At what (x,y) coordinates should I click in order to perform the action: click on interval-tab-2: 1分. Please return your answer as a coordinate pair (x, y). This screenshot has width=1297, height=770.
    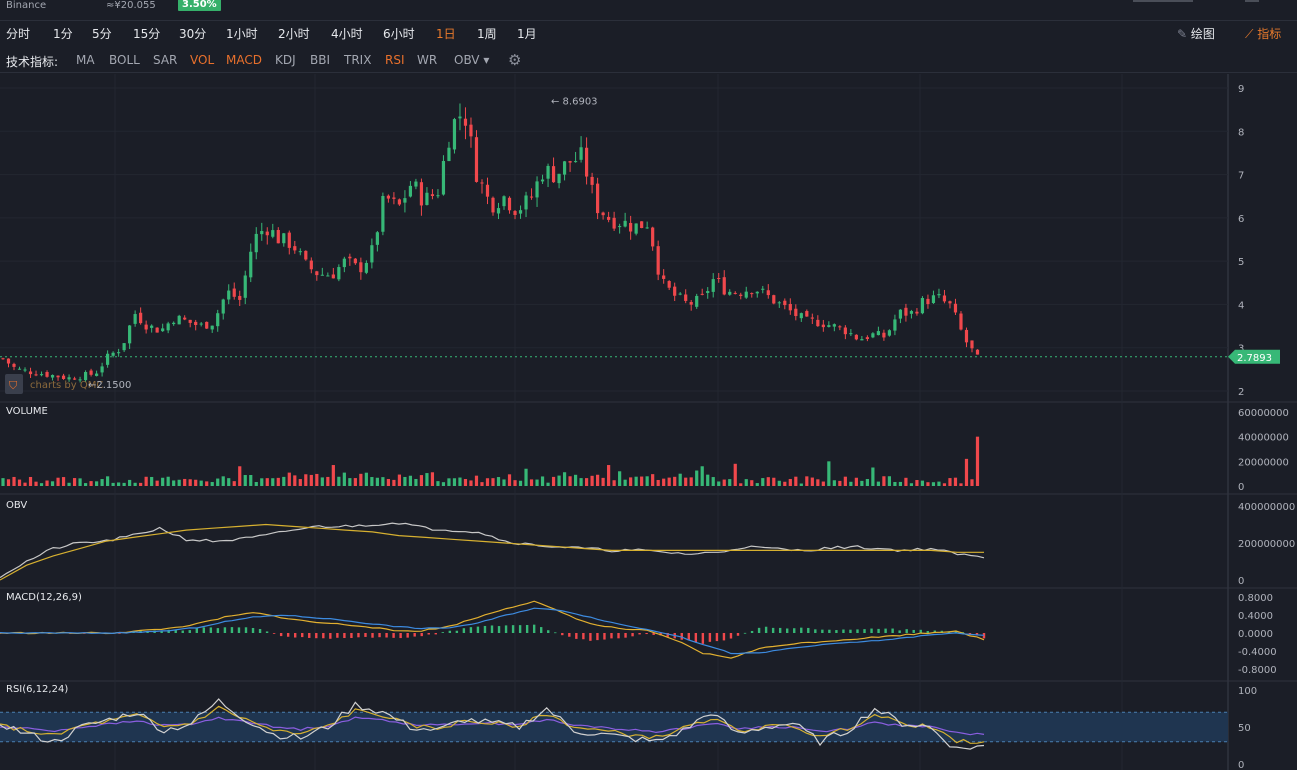
    Looking at the image, I should click on (63, 34).